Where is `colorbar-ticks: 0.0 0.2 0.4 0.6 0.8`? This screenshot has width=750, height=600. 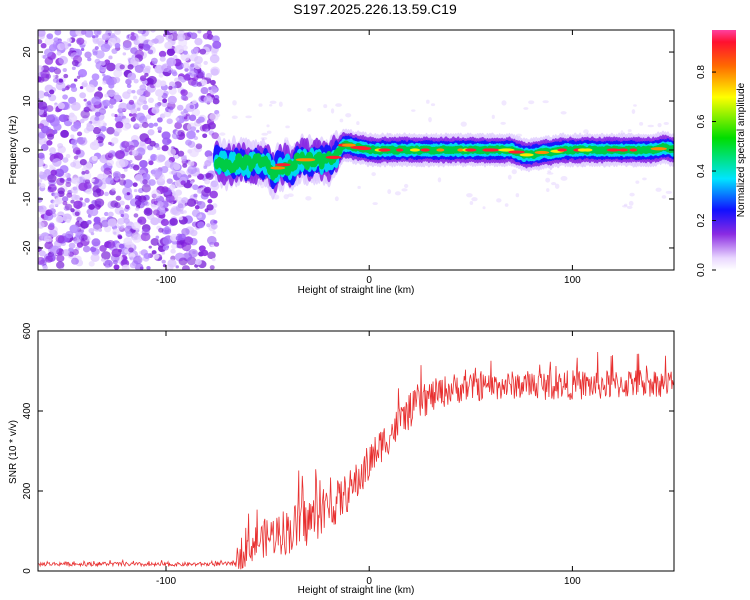
colorbar-ticks: 0.0 0.2 0.4 0.6 0.8 is located at coordinates (706, 171).